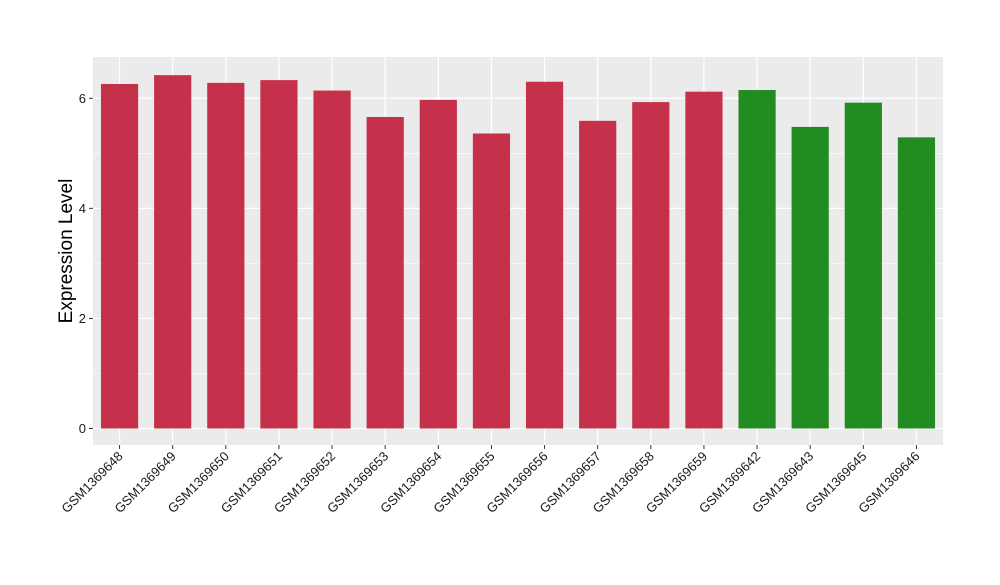  What do you see at coordinates (82, 208) in the screenshot?
I see `y-tick-label: 4` at bounding box center [82, 208].